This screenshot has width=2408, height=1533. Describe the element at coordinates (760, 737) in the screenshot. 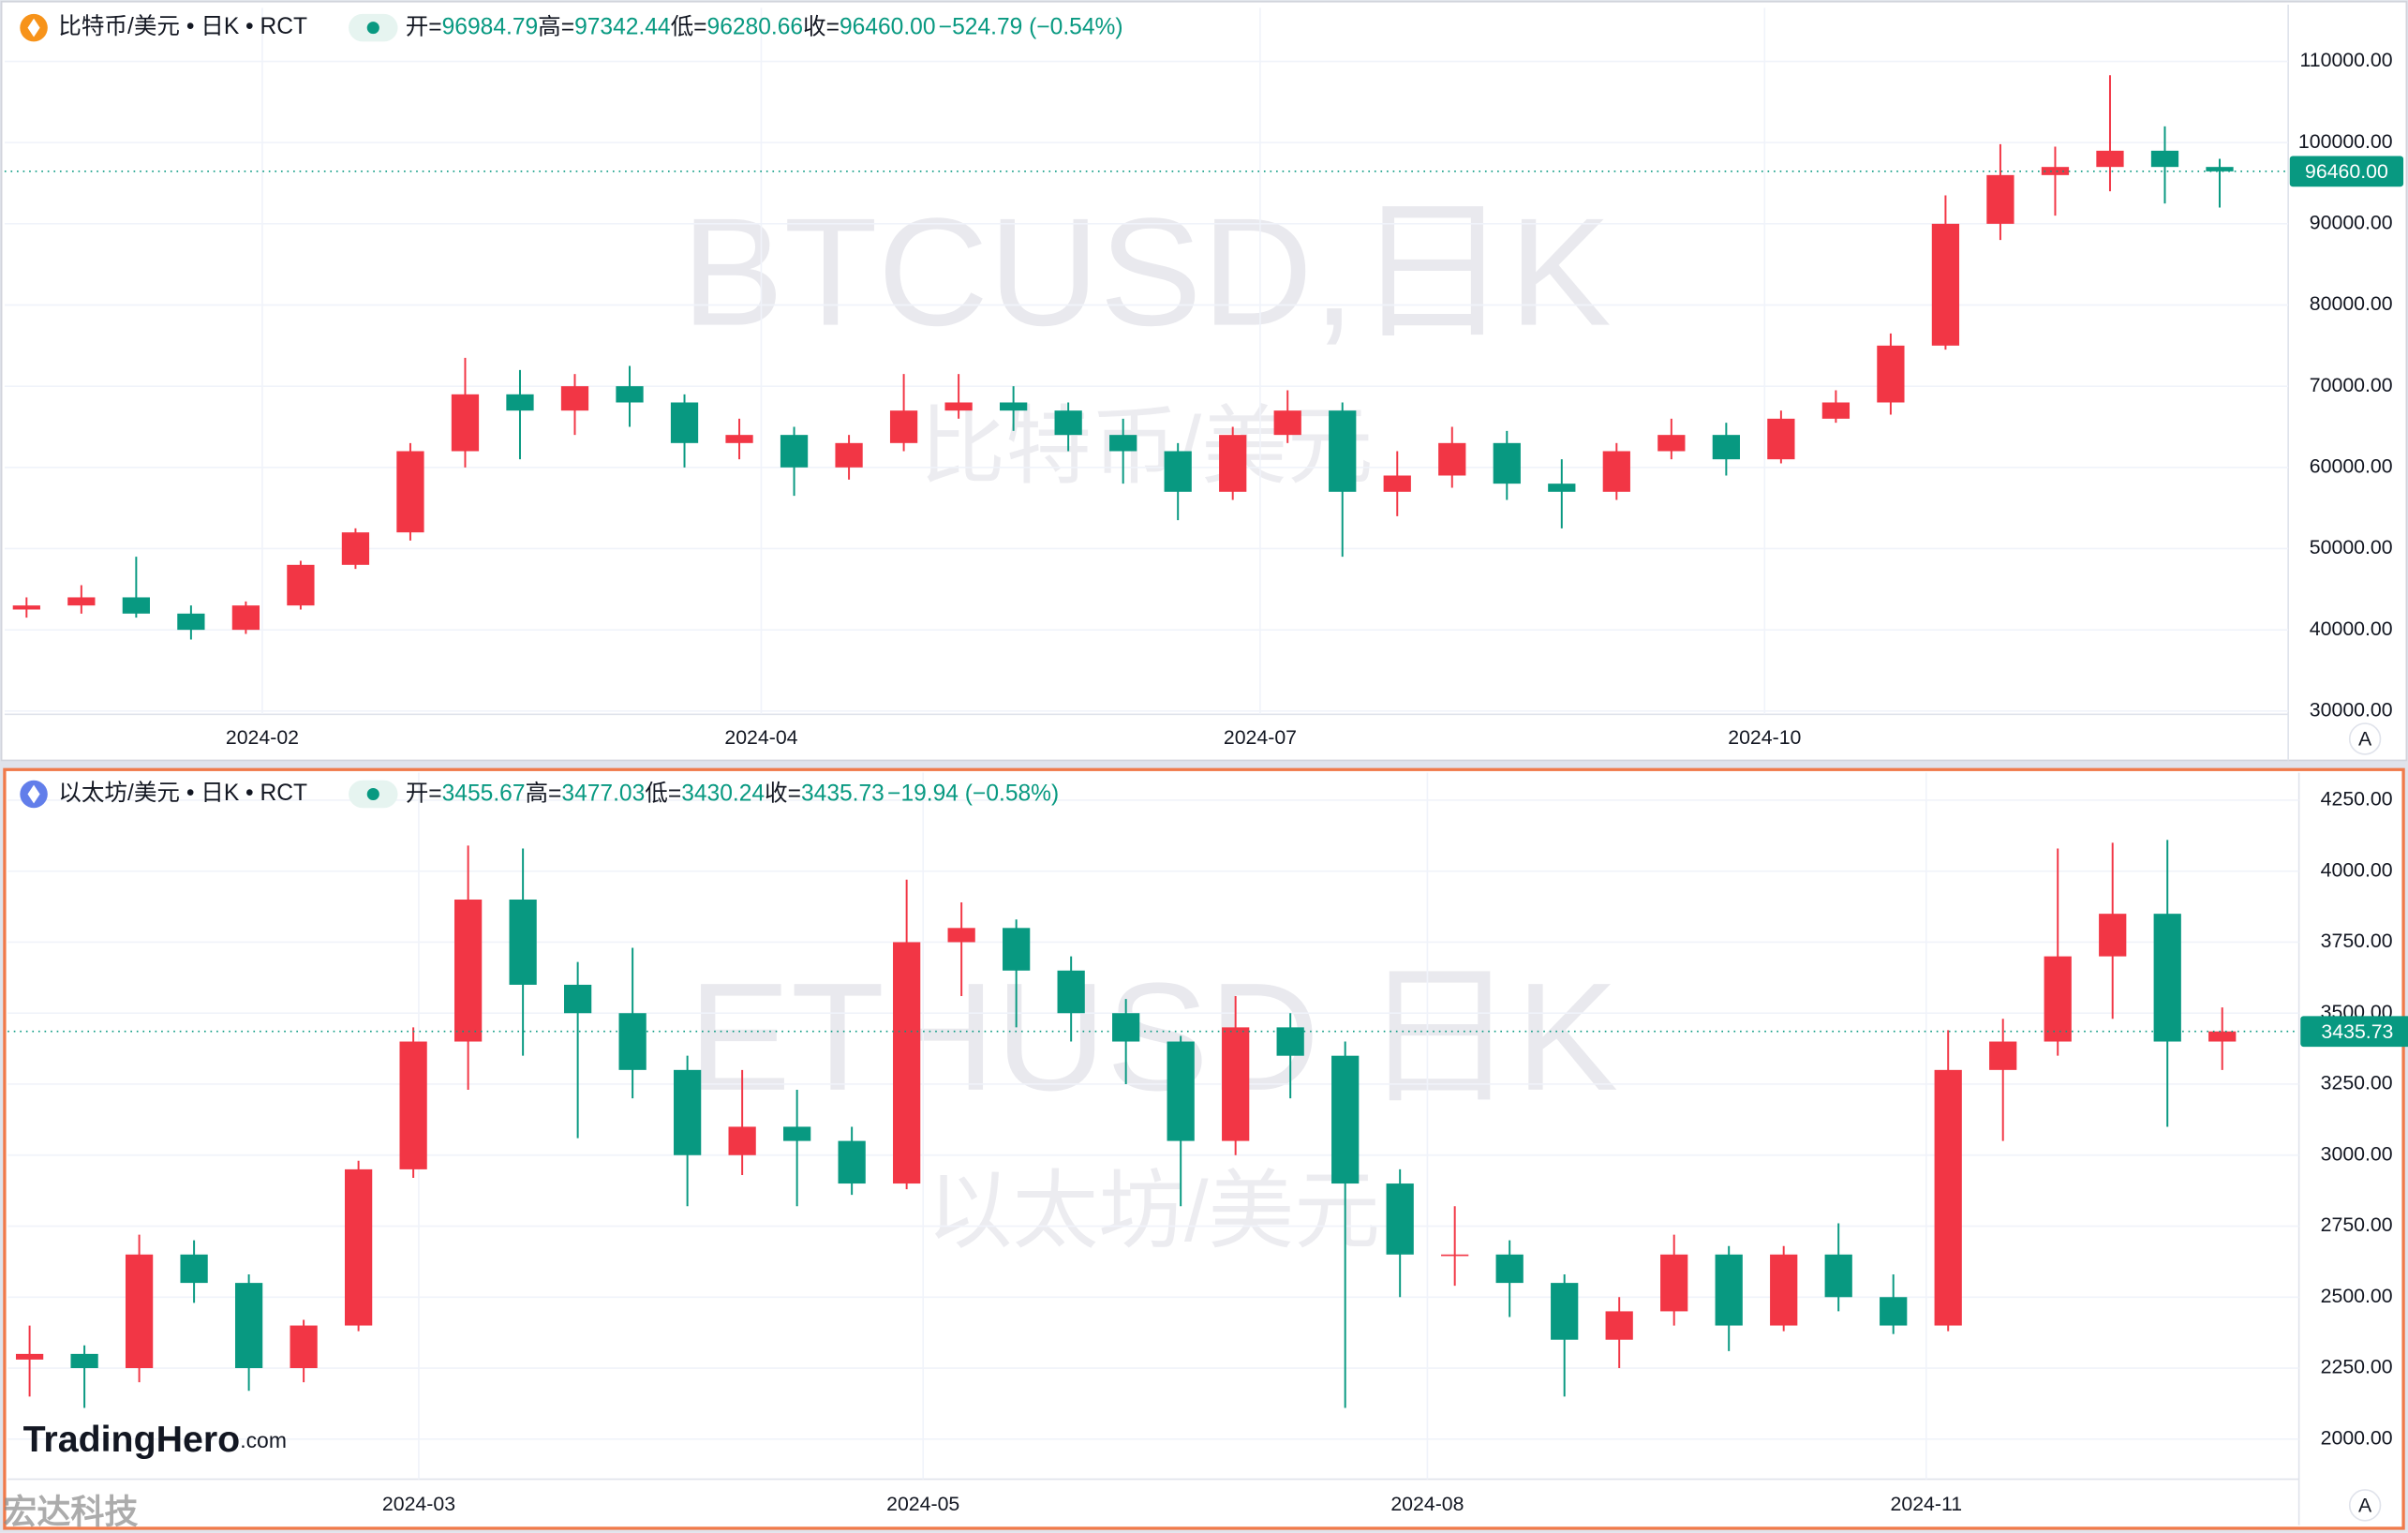

I see `x-tick-label: 2024-04` at that location.